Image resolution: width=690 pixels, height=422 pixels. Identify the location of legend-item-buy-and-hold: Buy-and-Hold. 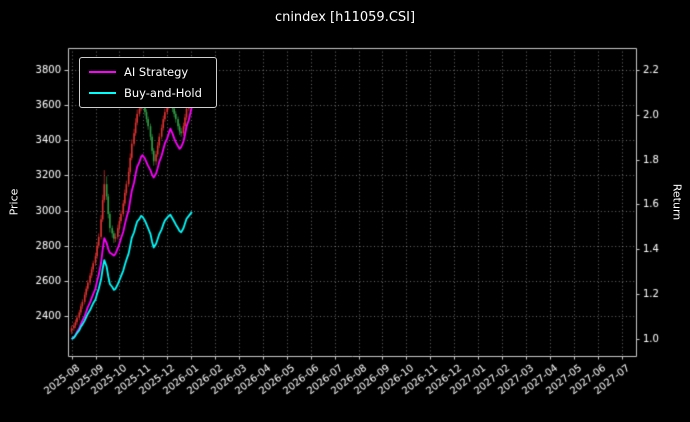
(145, 93).